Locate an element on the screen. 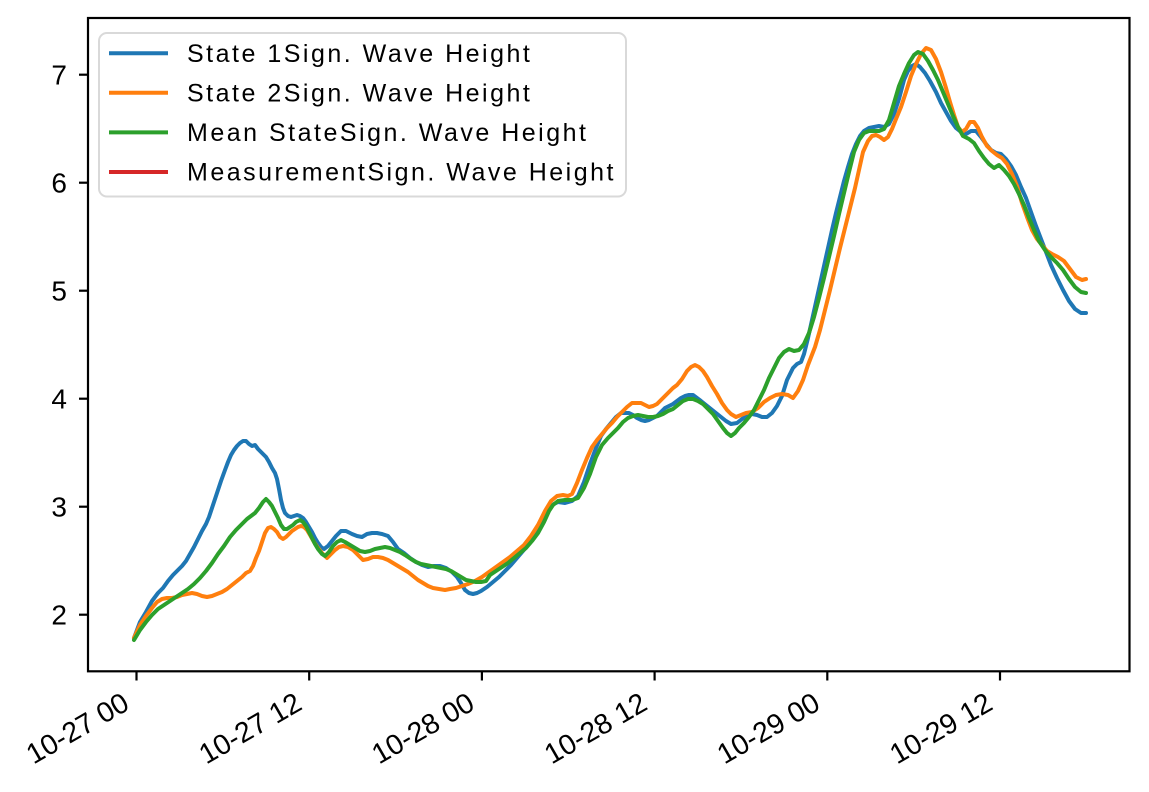  svg-text: State 2Sign. Wave Height is located at coordinates (359, 94).